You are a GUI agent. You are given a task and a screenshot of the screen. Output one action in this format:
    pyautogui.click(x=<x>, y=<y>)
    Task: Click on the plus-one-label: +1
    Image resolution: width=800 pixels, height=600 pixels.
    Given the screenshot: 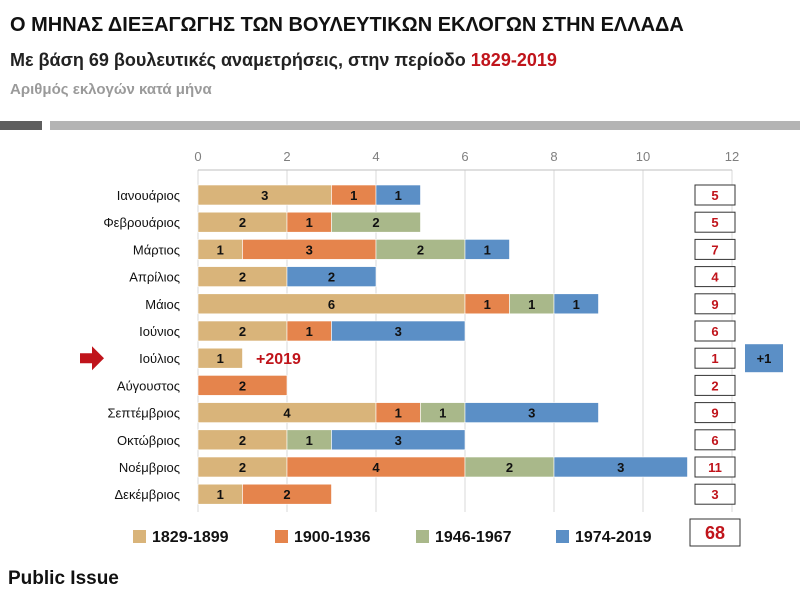 What is the action you would take?
    pyautogui.click(x=764, y=358)
    